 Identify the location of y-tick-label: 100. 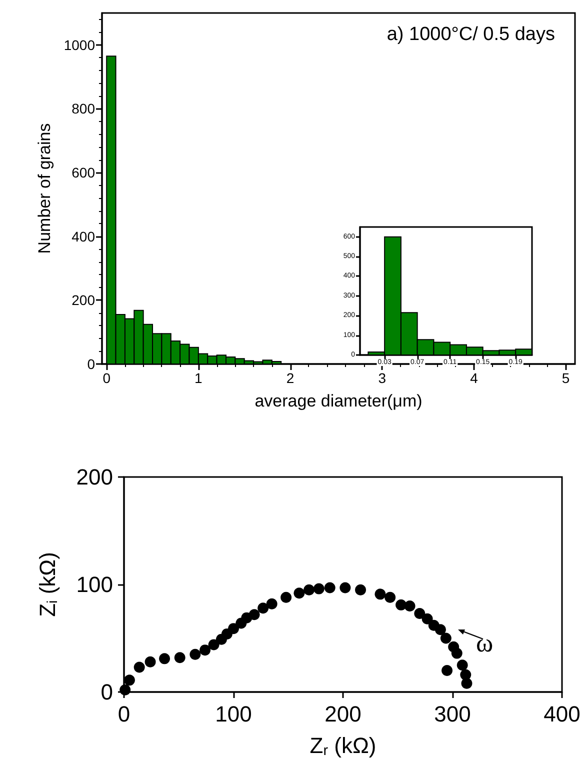
(94, 584).